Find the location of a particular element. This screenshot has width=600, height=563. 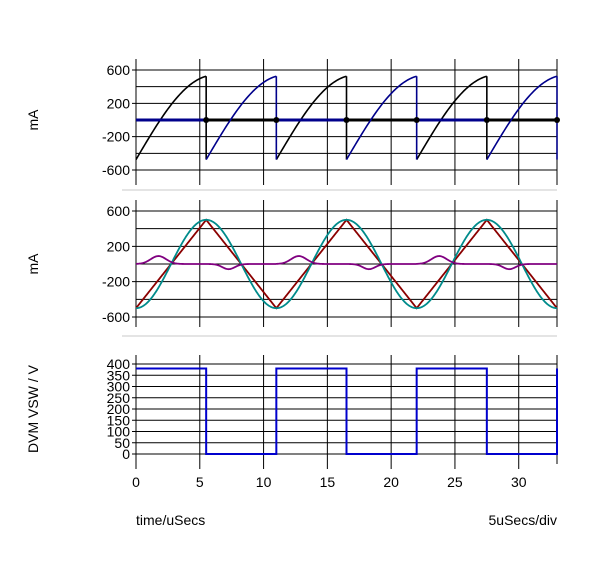

y-tick-label: 150 is located at coordinates (119, 420).